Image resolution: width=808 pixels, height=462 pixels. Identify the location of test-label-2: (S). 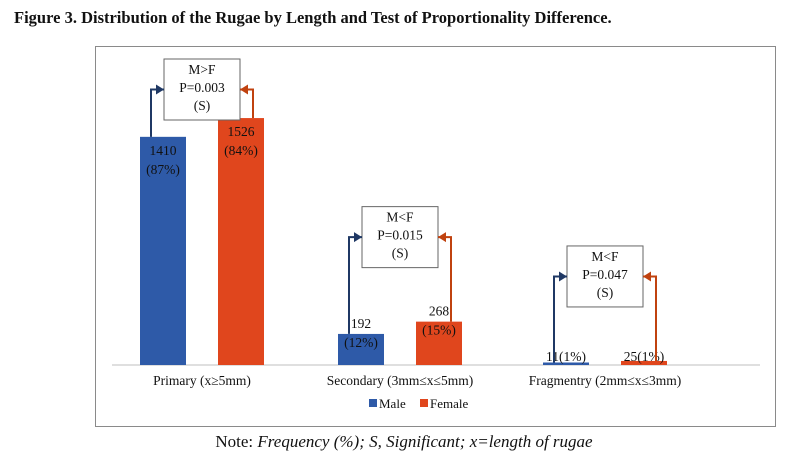
(400, 253).